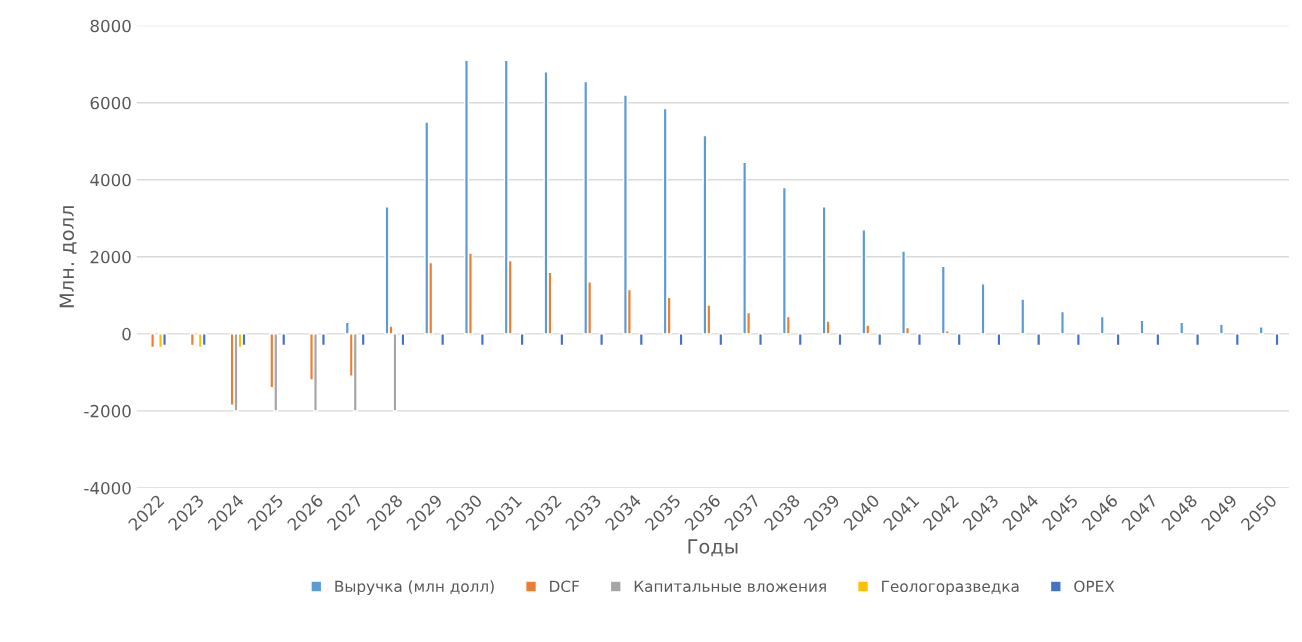  What do you see at coordinates (126, 334) in the screenshot?
I see `y-tick-label: 0` at bounding box center [126, 334].